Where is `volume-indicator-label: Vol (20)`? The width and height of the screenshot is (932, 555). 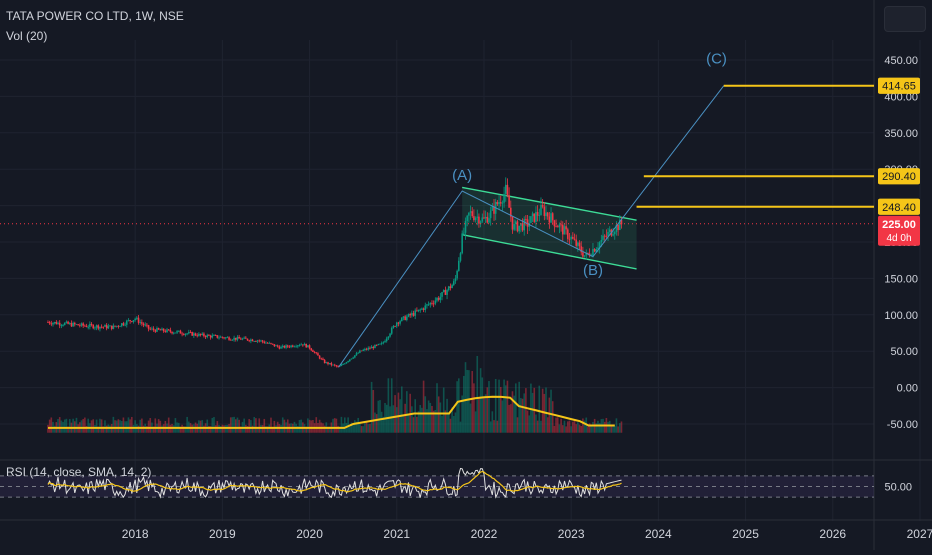
volume-indicator-label: Vol (20) is located at coordinates (27, 36).